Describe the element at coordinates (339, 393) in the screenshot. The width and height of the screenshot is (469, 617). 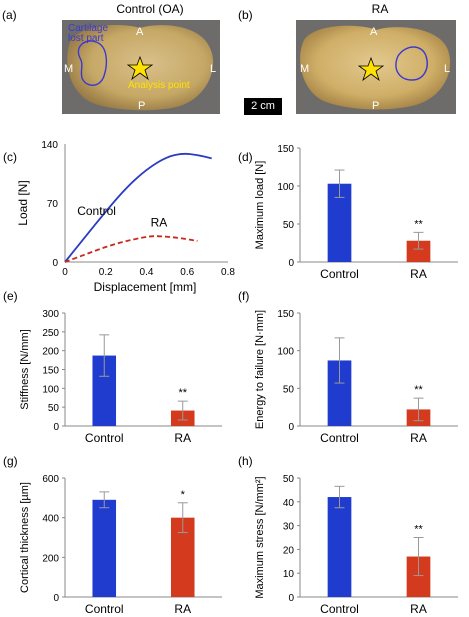
I see `bar-control-f` at that location.